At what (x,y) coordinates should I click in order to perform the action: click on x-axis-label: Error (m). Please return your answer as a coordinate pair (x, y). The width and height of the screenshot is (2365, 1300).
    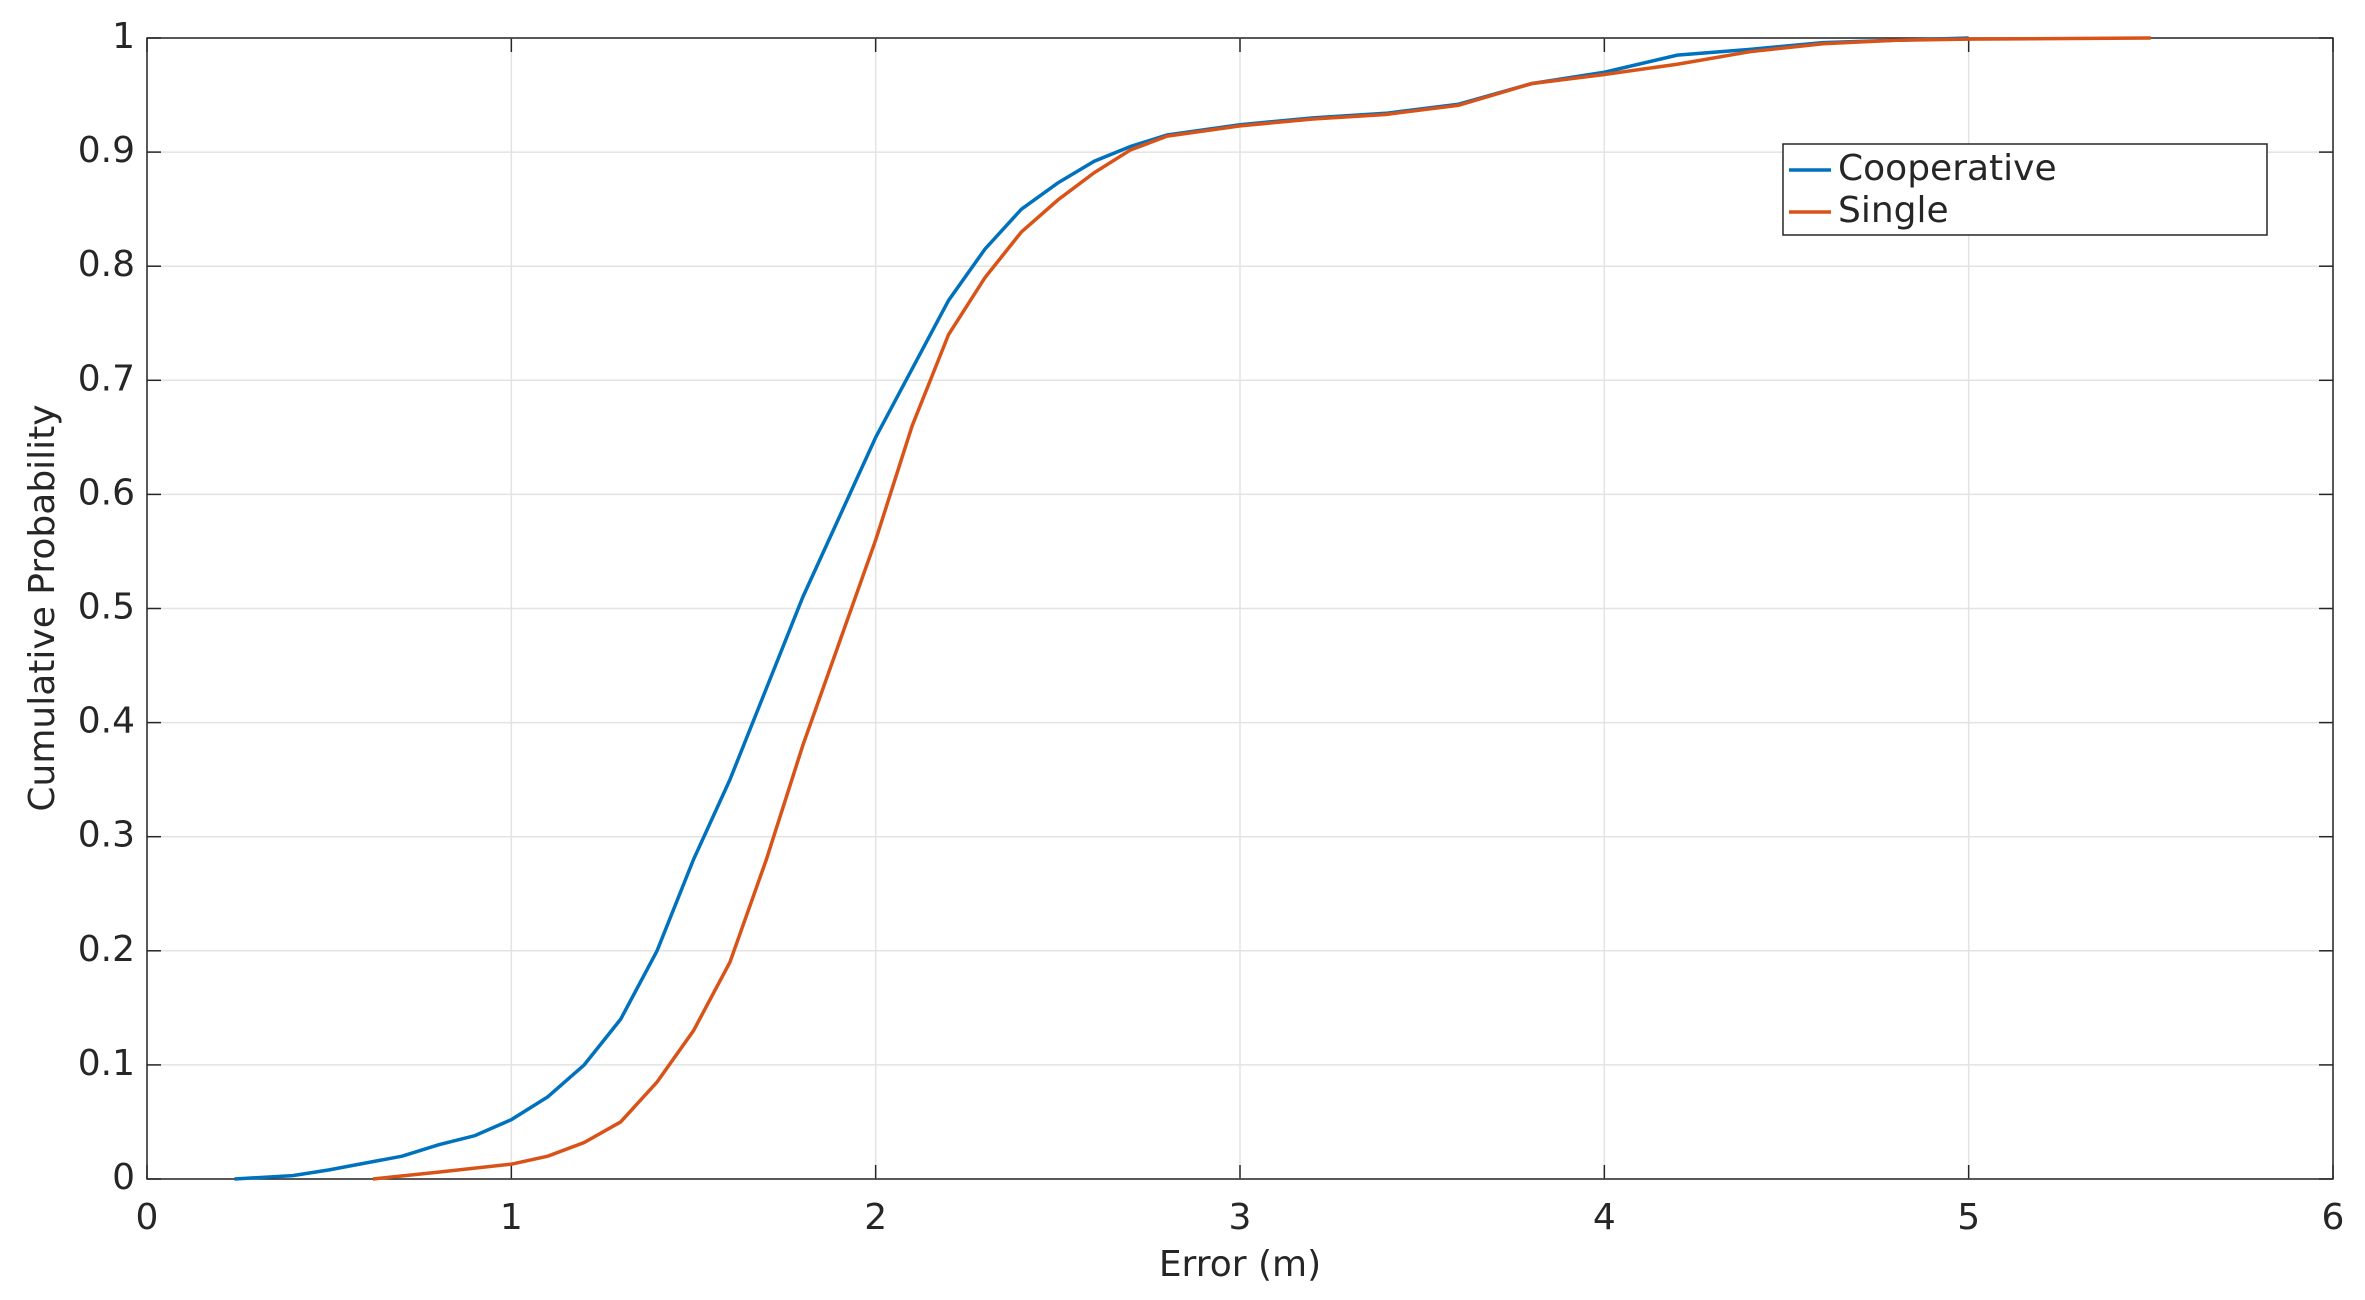
    Looking at the image, I should click on (1240, 1264).